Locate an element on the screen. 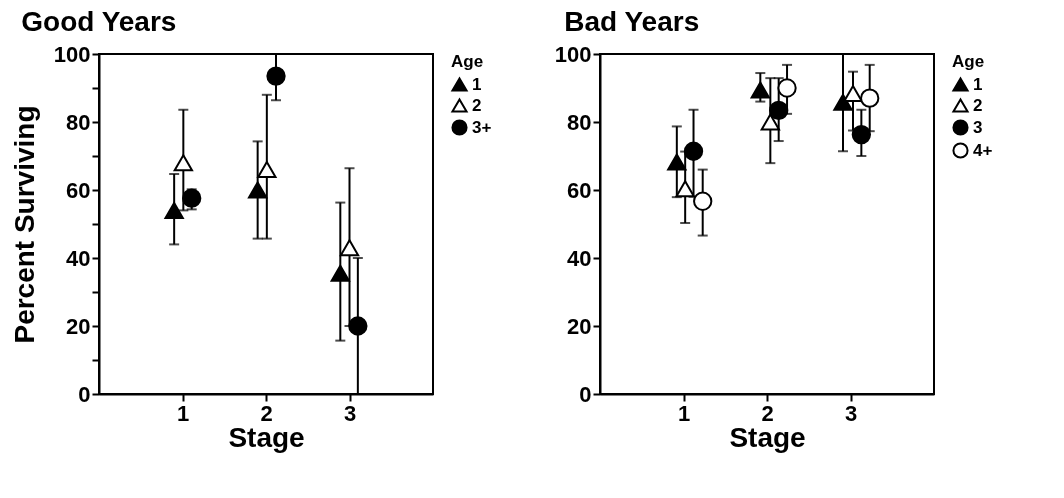 This screenshot has width=1064, height=498. chart-title: Bad Years is located at coordinates (632, 21).